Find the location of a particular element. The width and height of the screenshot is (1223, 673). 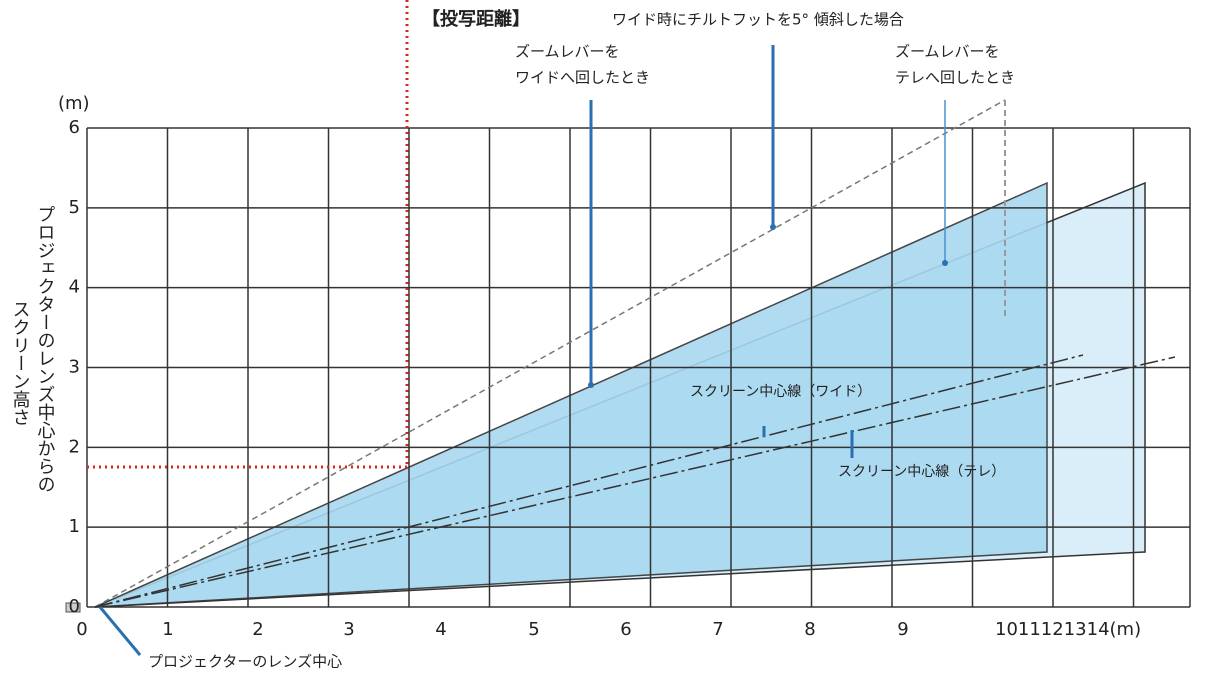

x-tick-label: 6 is located at coordinates (625, 629).